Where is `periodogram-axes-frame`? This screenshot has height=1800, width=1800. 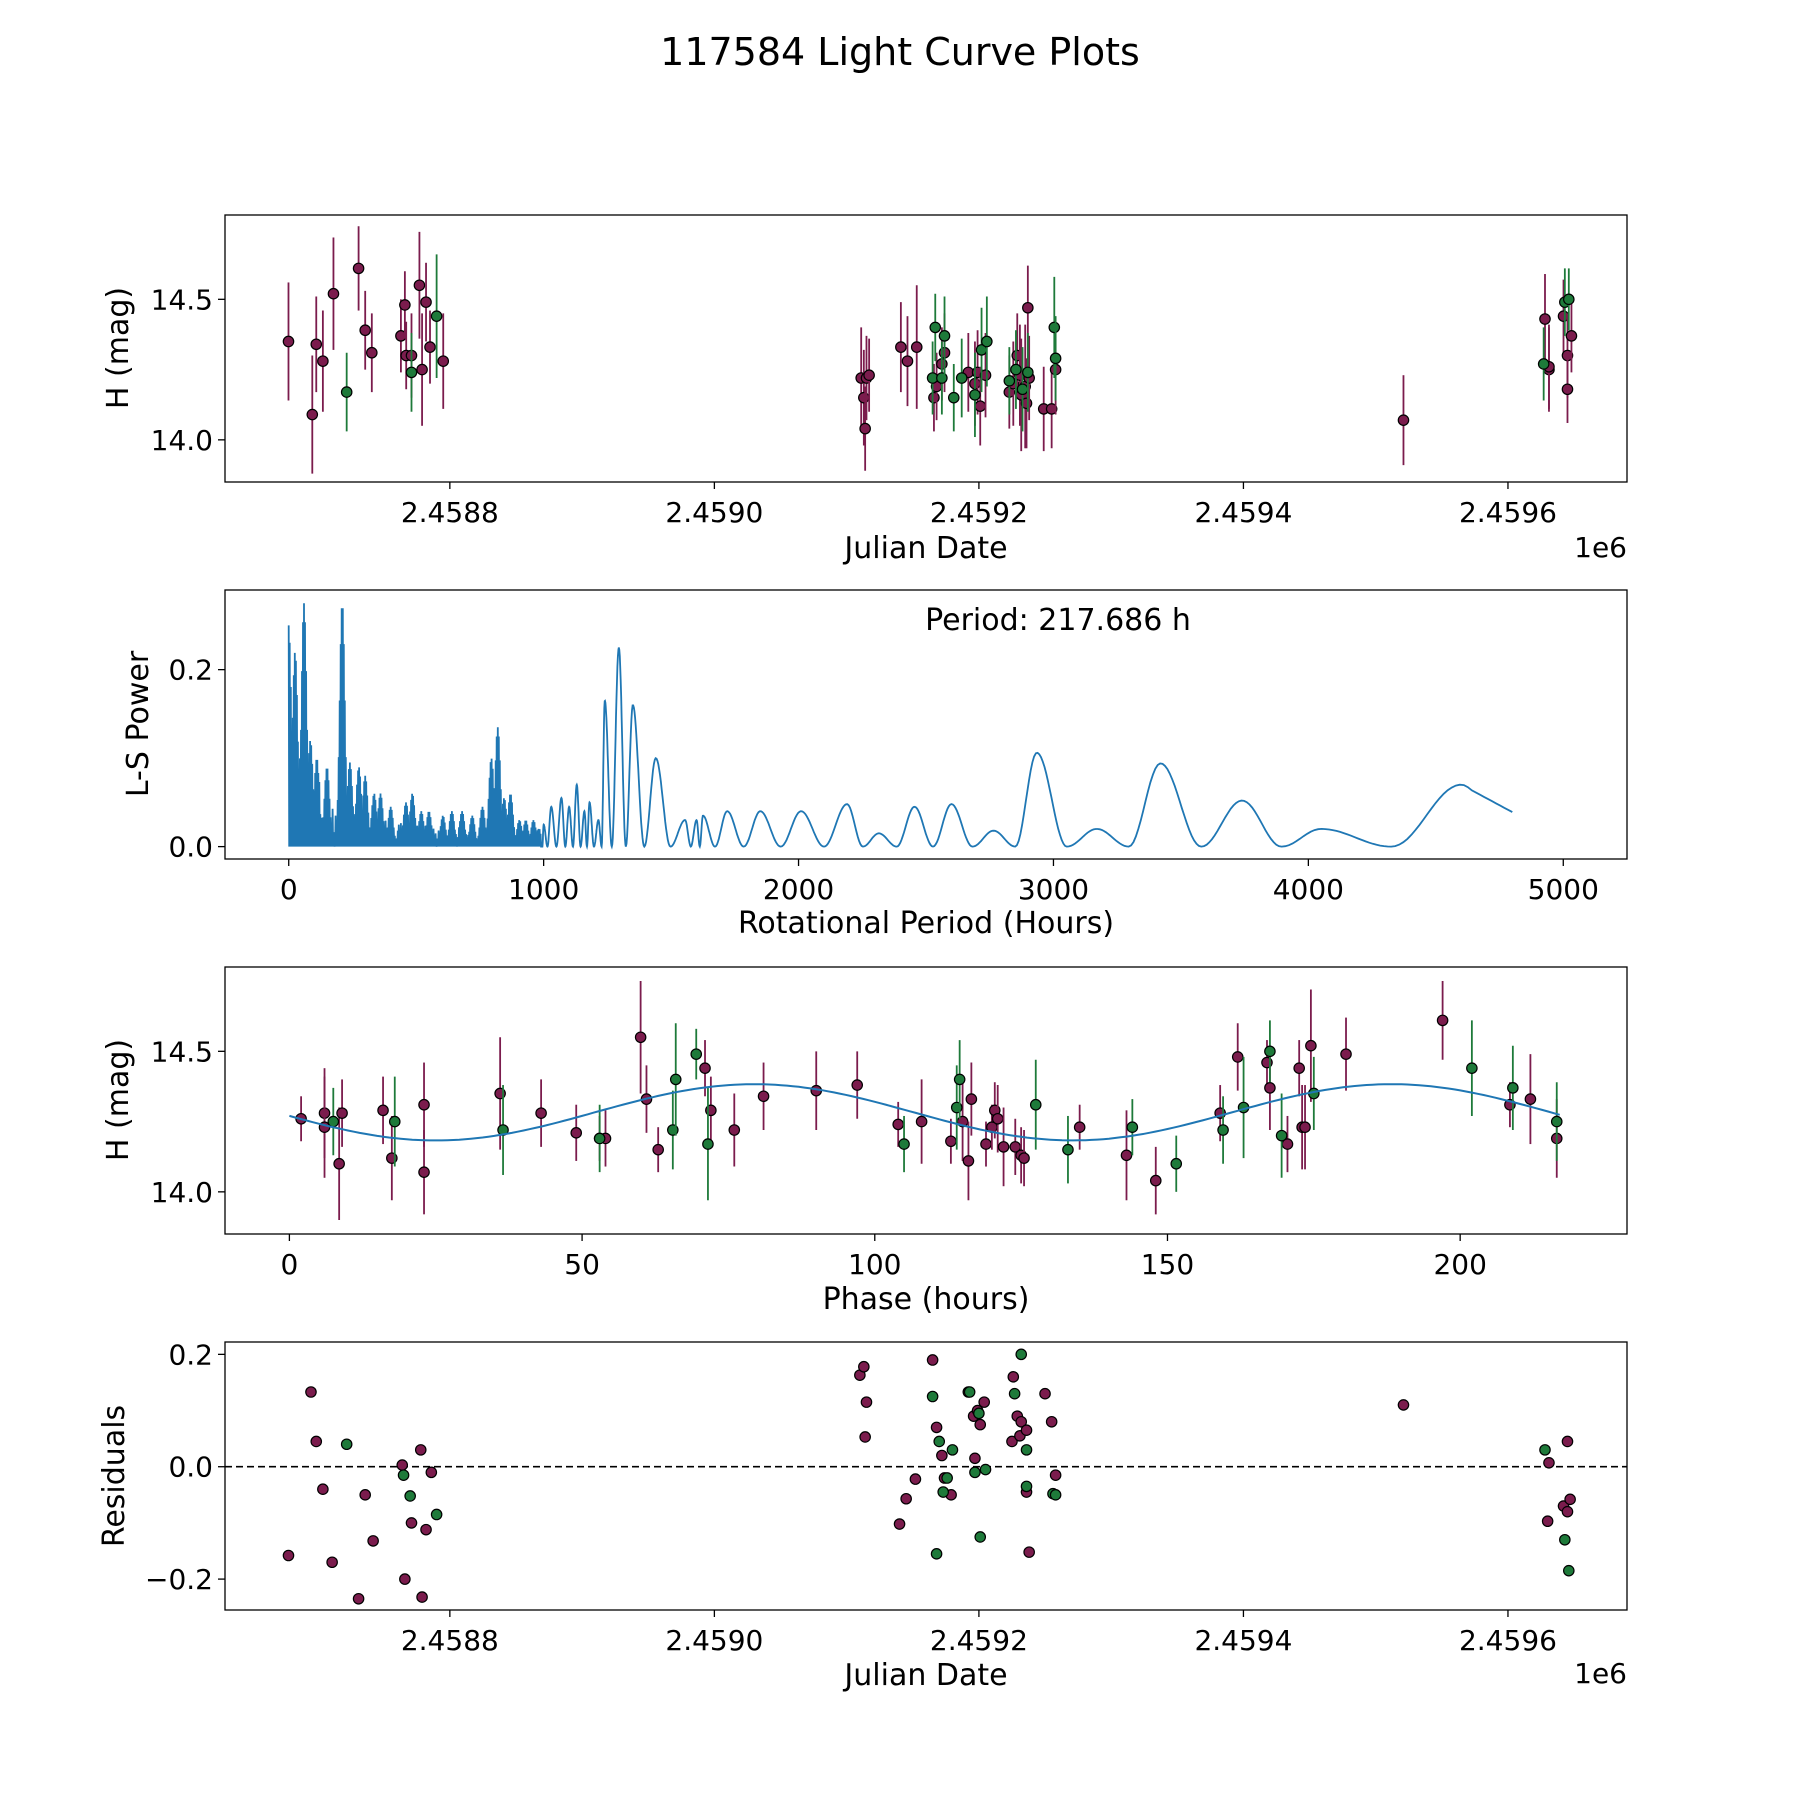
periodogram-axes-frame is located at coordinates (926, 724).